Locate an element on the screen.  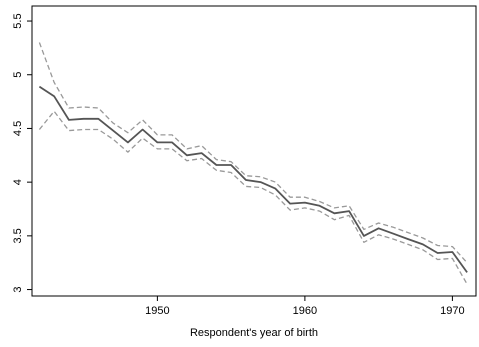
y-tick-label: 3.5 is located at coordinates (18, 235).